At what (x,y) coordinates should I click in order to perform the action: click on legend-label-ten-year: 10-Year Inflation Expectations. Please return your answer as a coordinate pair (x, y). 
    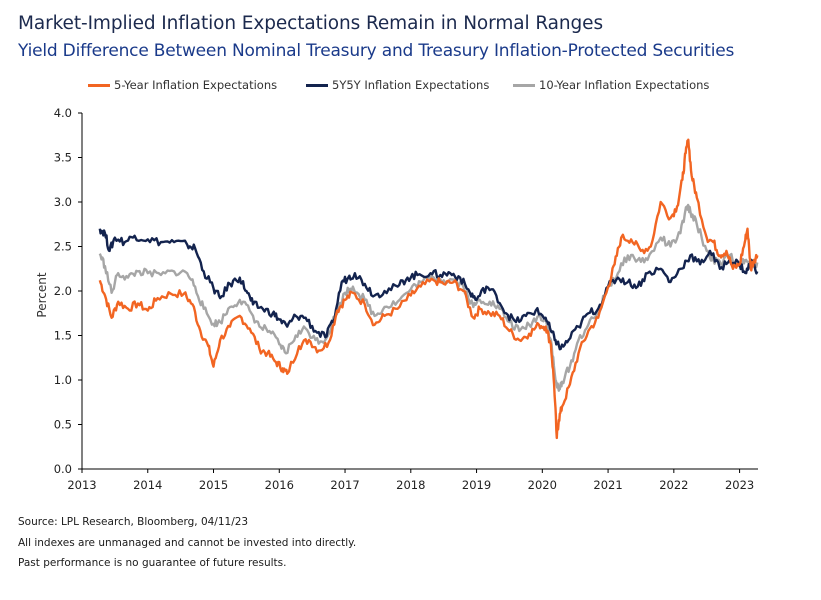
    Looking at the image, I should click on (624, 85).